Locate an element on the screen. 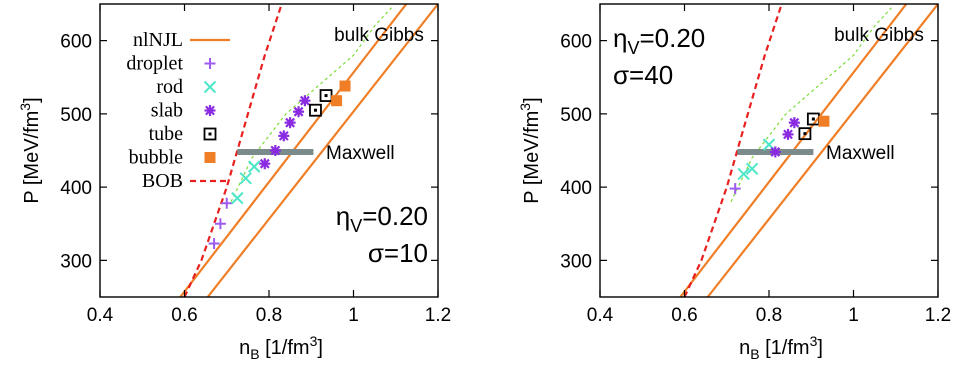 This screenshot has width=960, height=368. x-axis-label: nB [1/fm3] is located at coordinates (781, 347).